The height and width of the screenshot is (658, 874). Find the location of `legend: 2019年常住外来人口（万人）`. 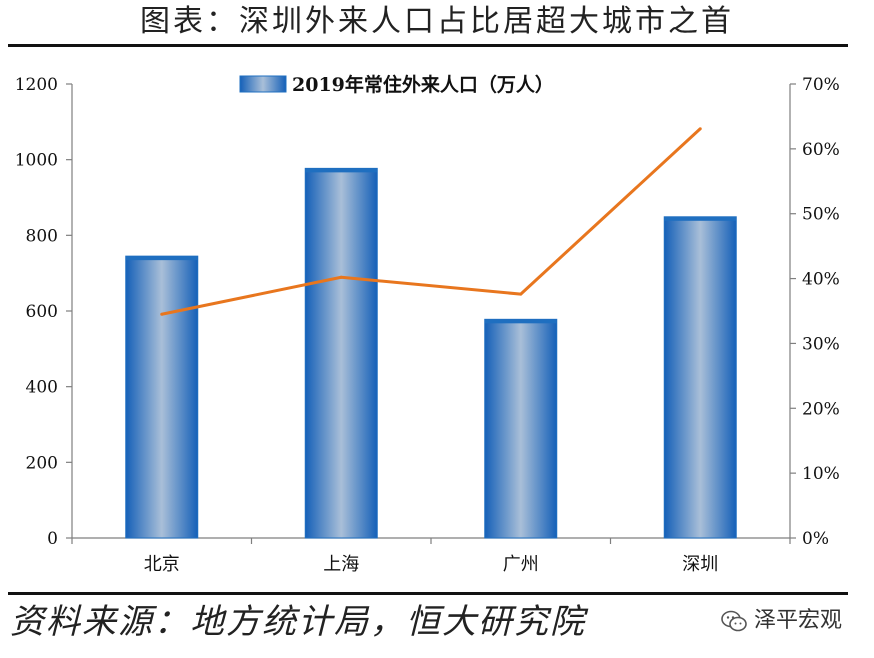

legend: 2019年常住外来人口（万人） is located at coordinates (396, 84).